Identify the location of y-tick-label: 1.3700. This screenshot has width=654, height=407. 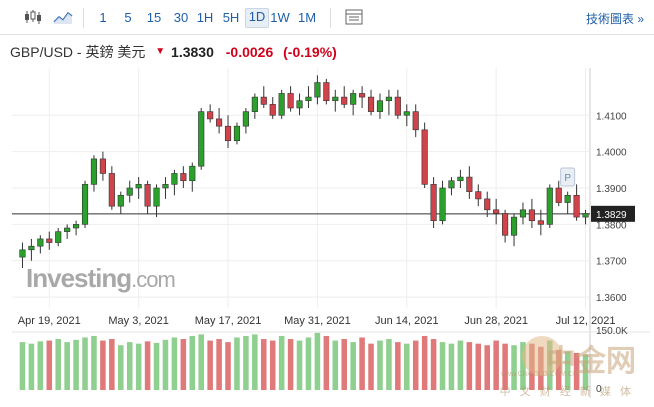
(611, 262).